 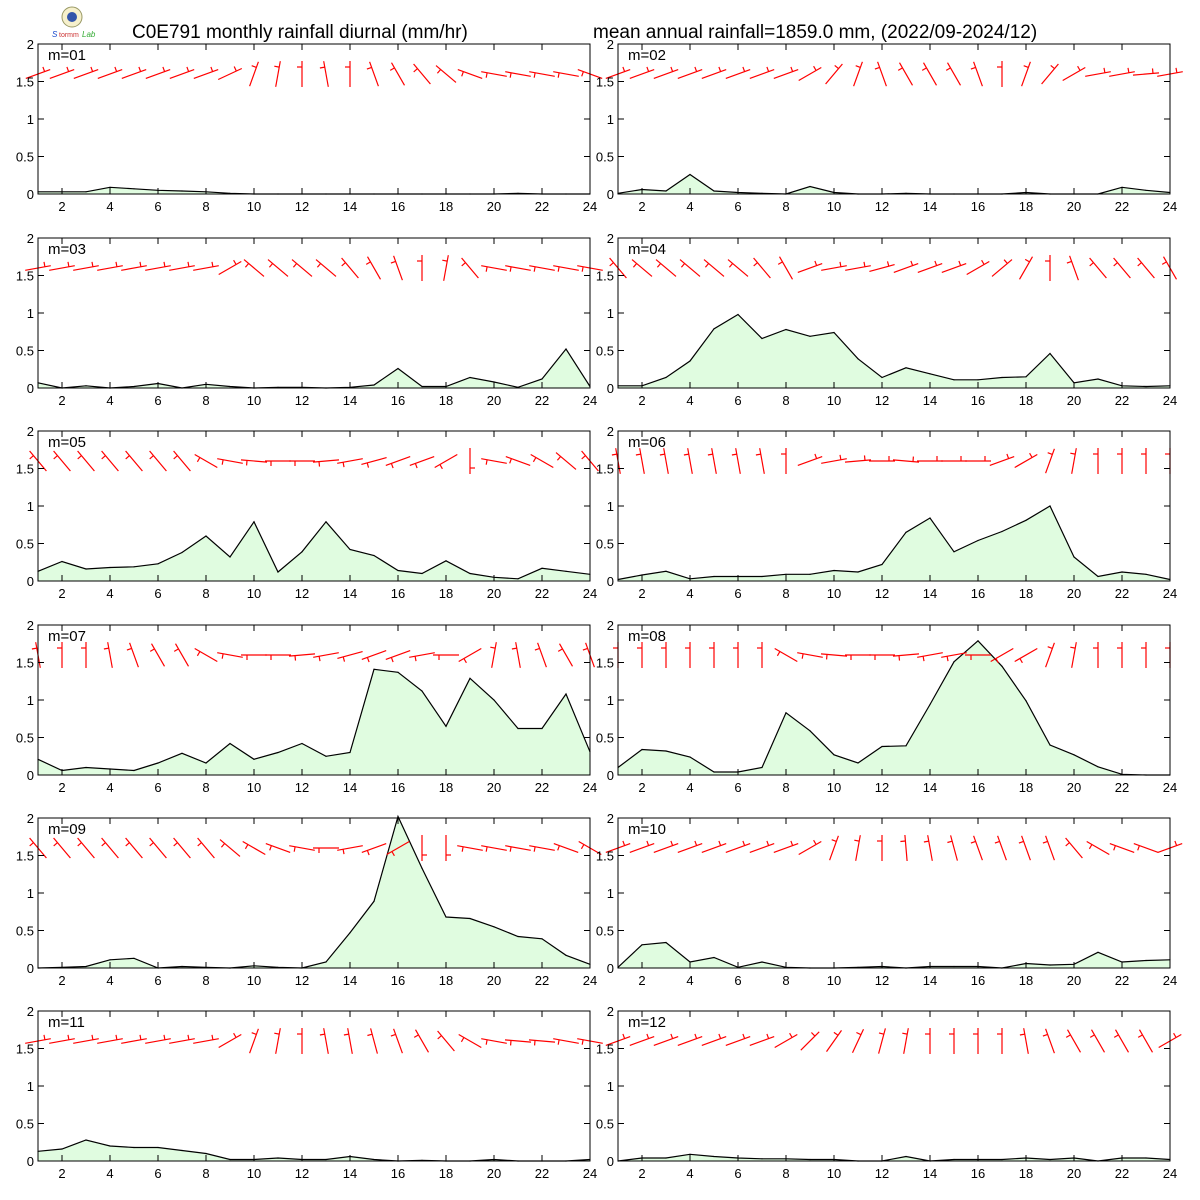 What do you see at coordinates (1098, 268) in the screenshot?
I see `wind-barb-m=04-21` at bounding box center [1098, 268].